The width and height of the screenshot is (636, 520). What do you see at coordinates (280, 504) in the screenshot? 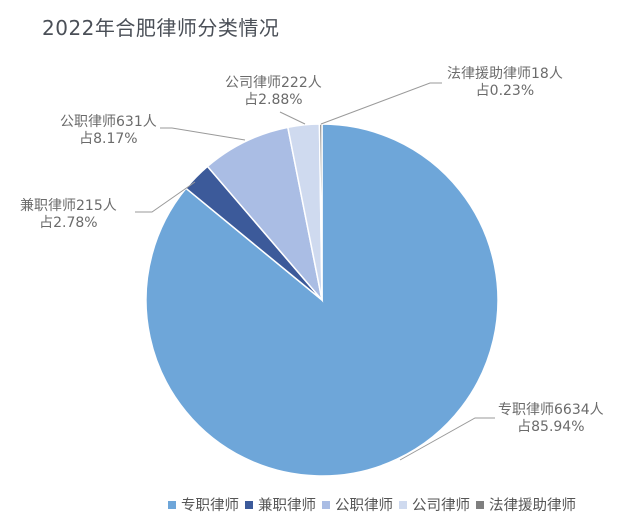
I see `legend-item-jianzhi: 兼职律师` at bounding box center [280, 504].